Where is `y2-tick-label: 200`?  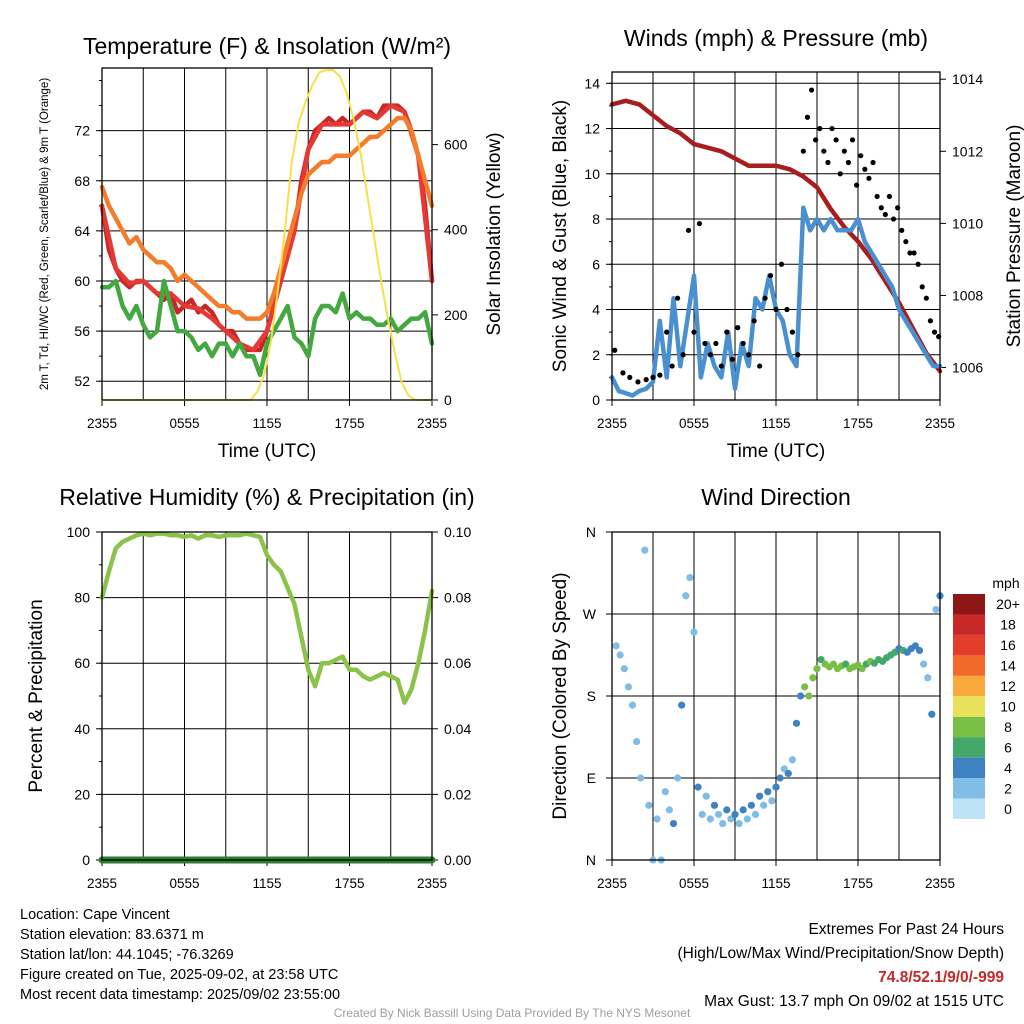
y2-tick-label: 200 is located at coordinates (456, 315).